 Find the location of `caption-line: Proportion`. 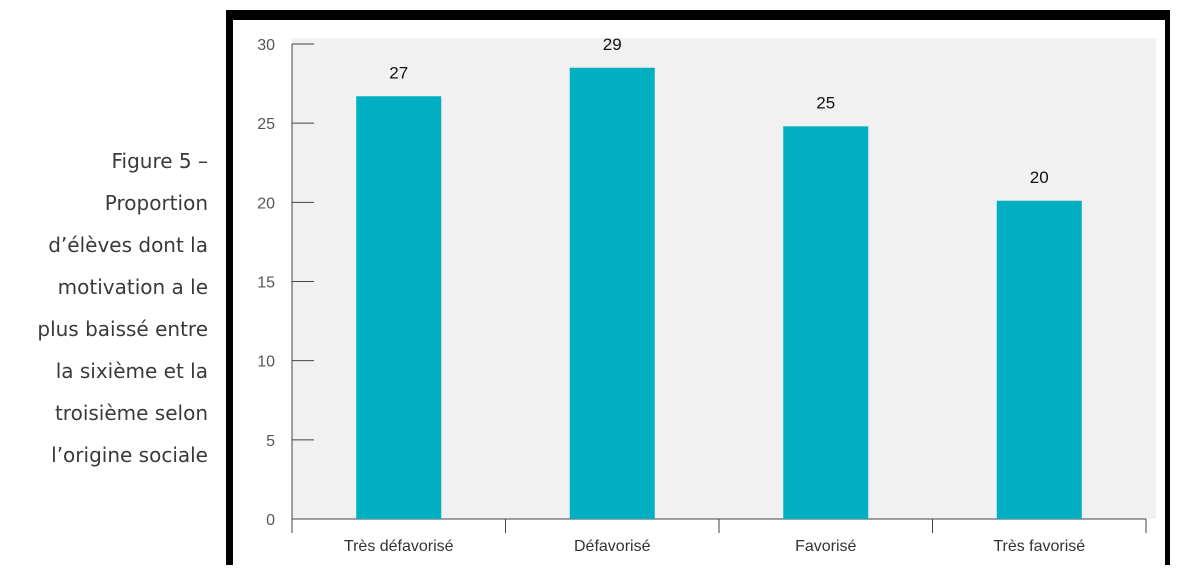

caption-line: Proportion is located at coordinates (156, 203).